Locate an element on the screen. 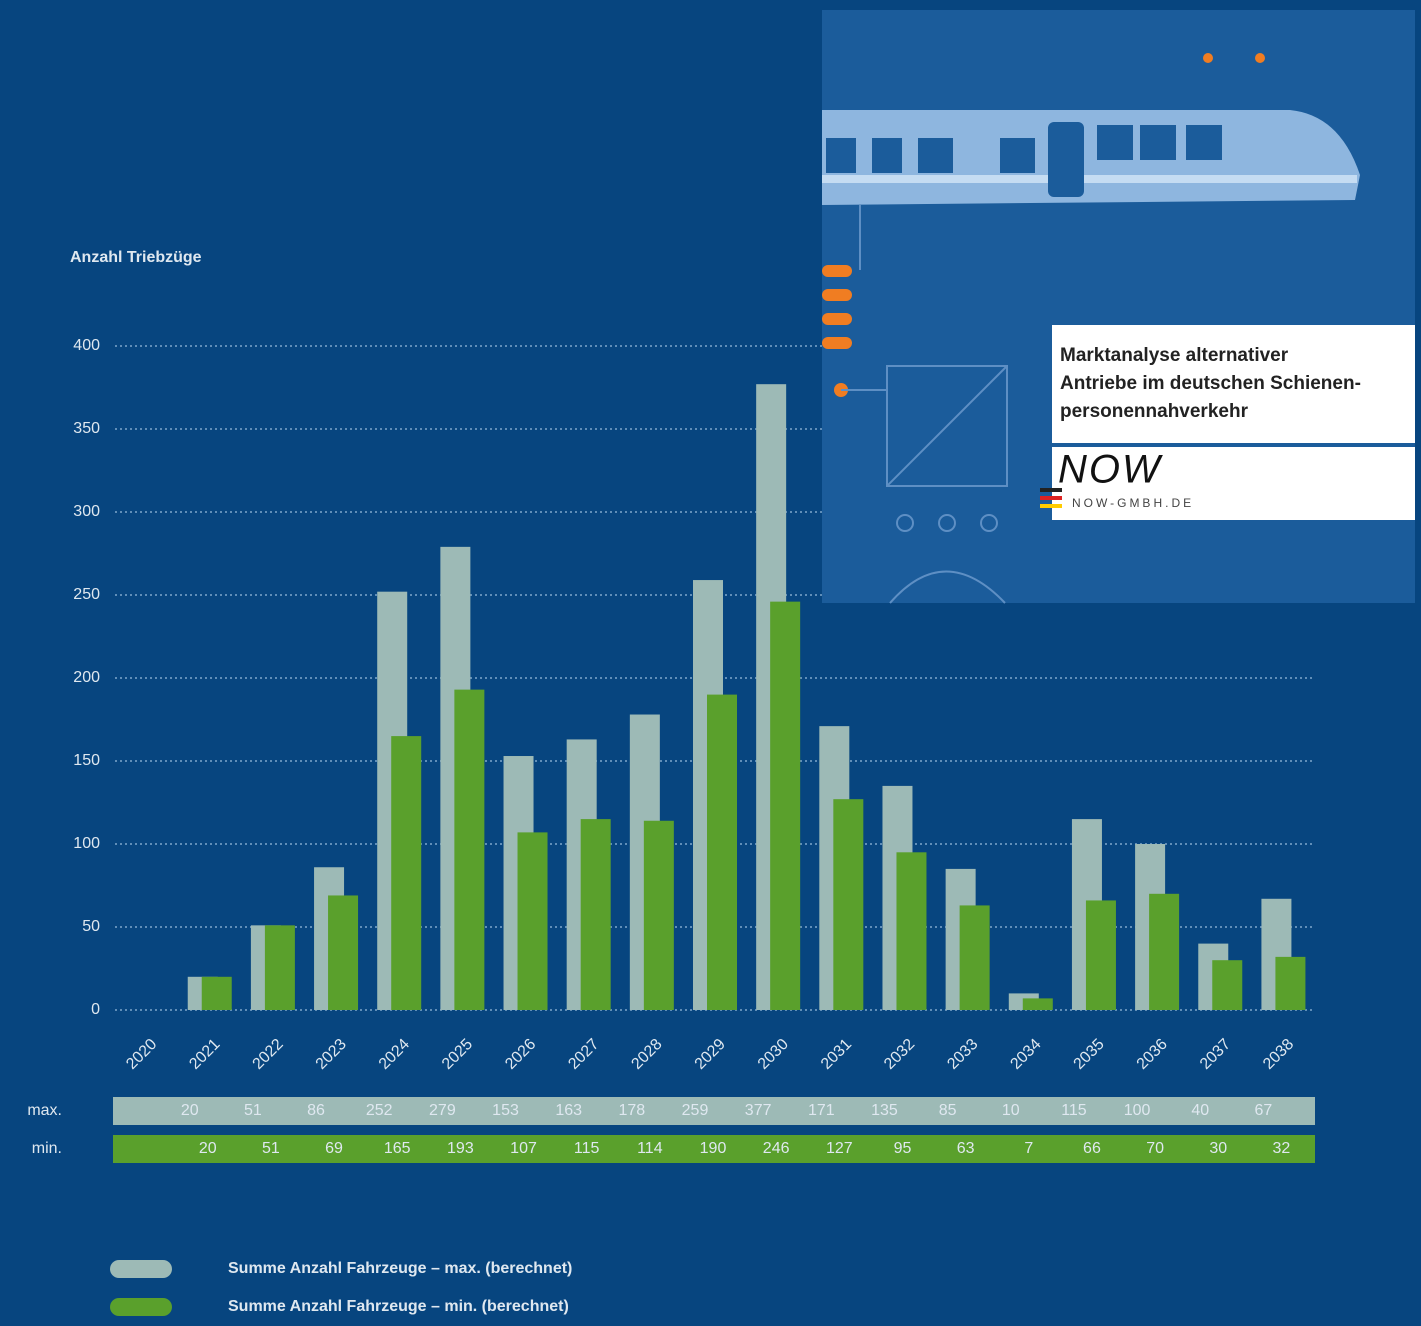  y-tick-label: 100 is located at coordinates (86, 843).